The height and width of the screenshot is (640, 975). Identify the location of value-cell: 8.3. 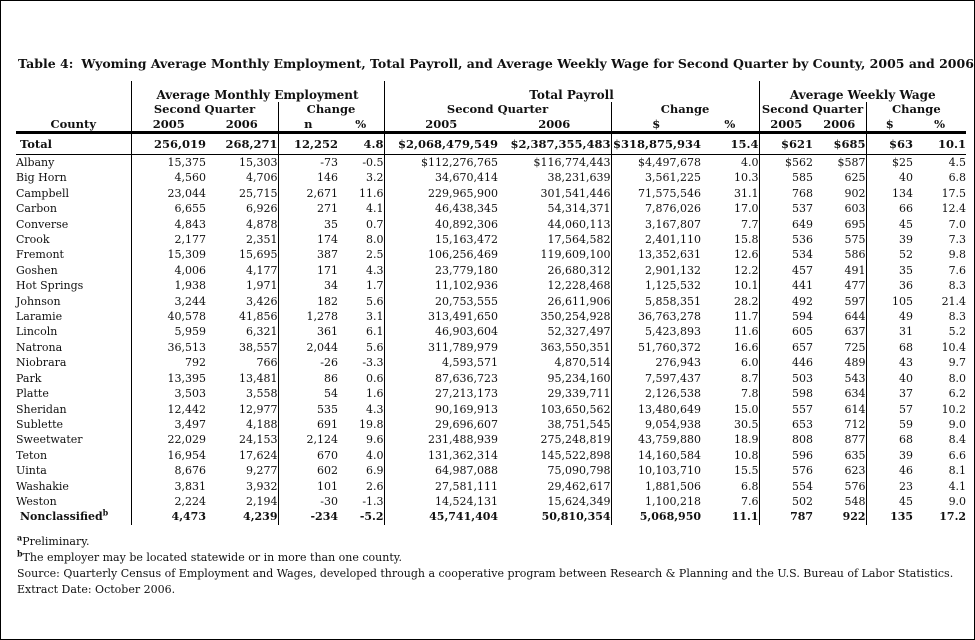
(957, 286).